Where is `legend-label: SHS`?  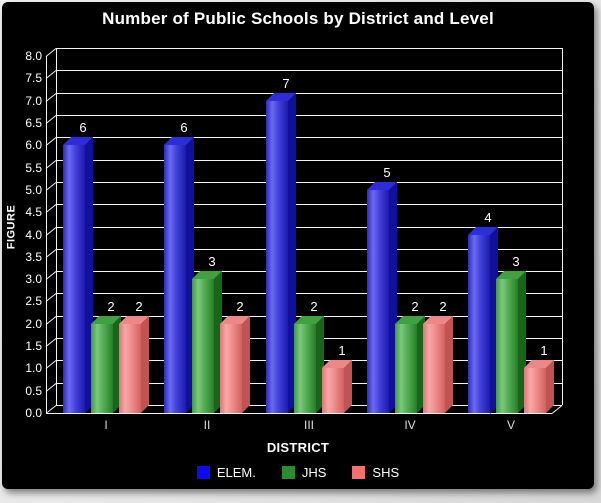
legend-label: SHS is located at coordinates (386, 472).